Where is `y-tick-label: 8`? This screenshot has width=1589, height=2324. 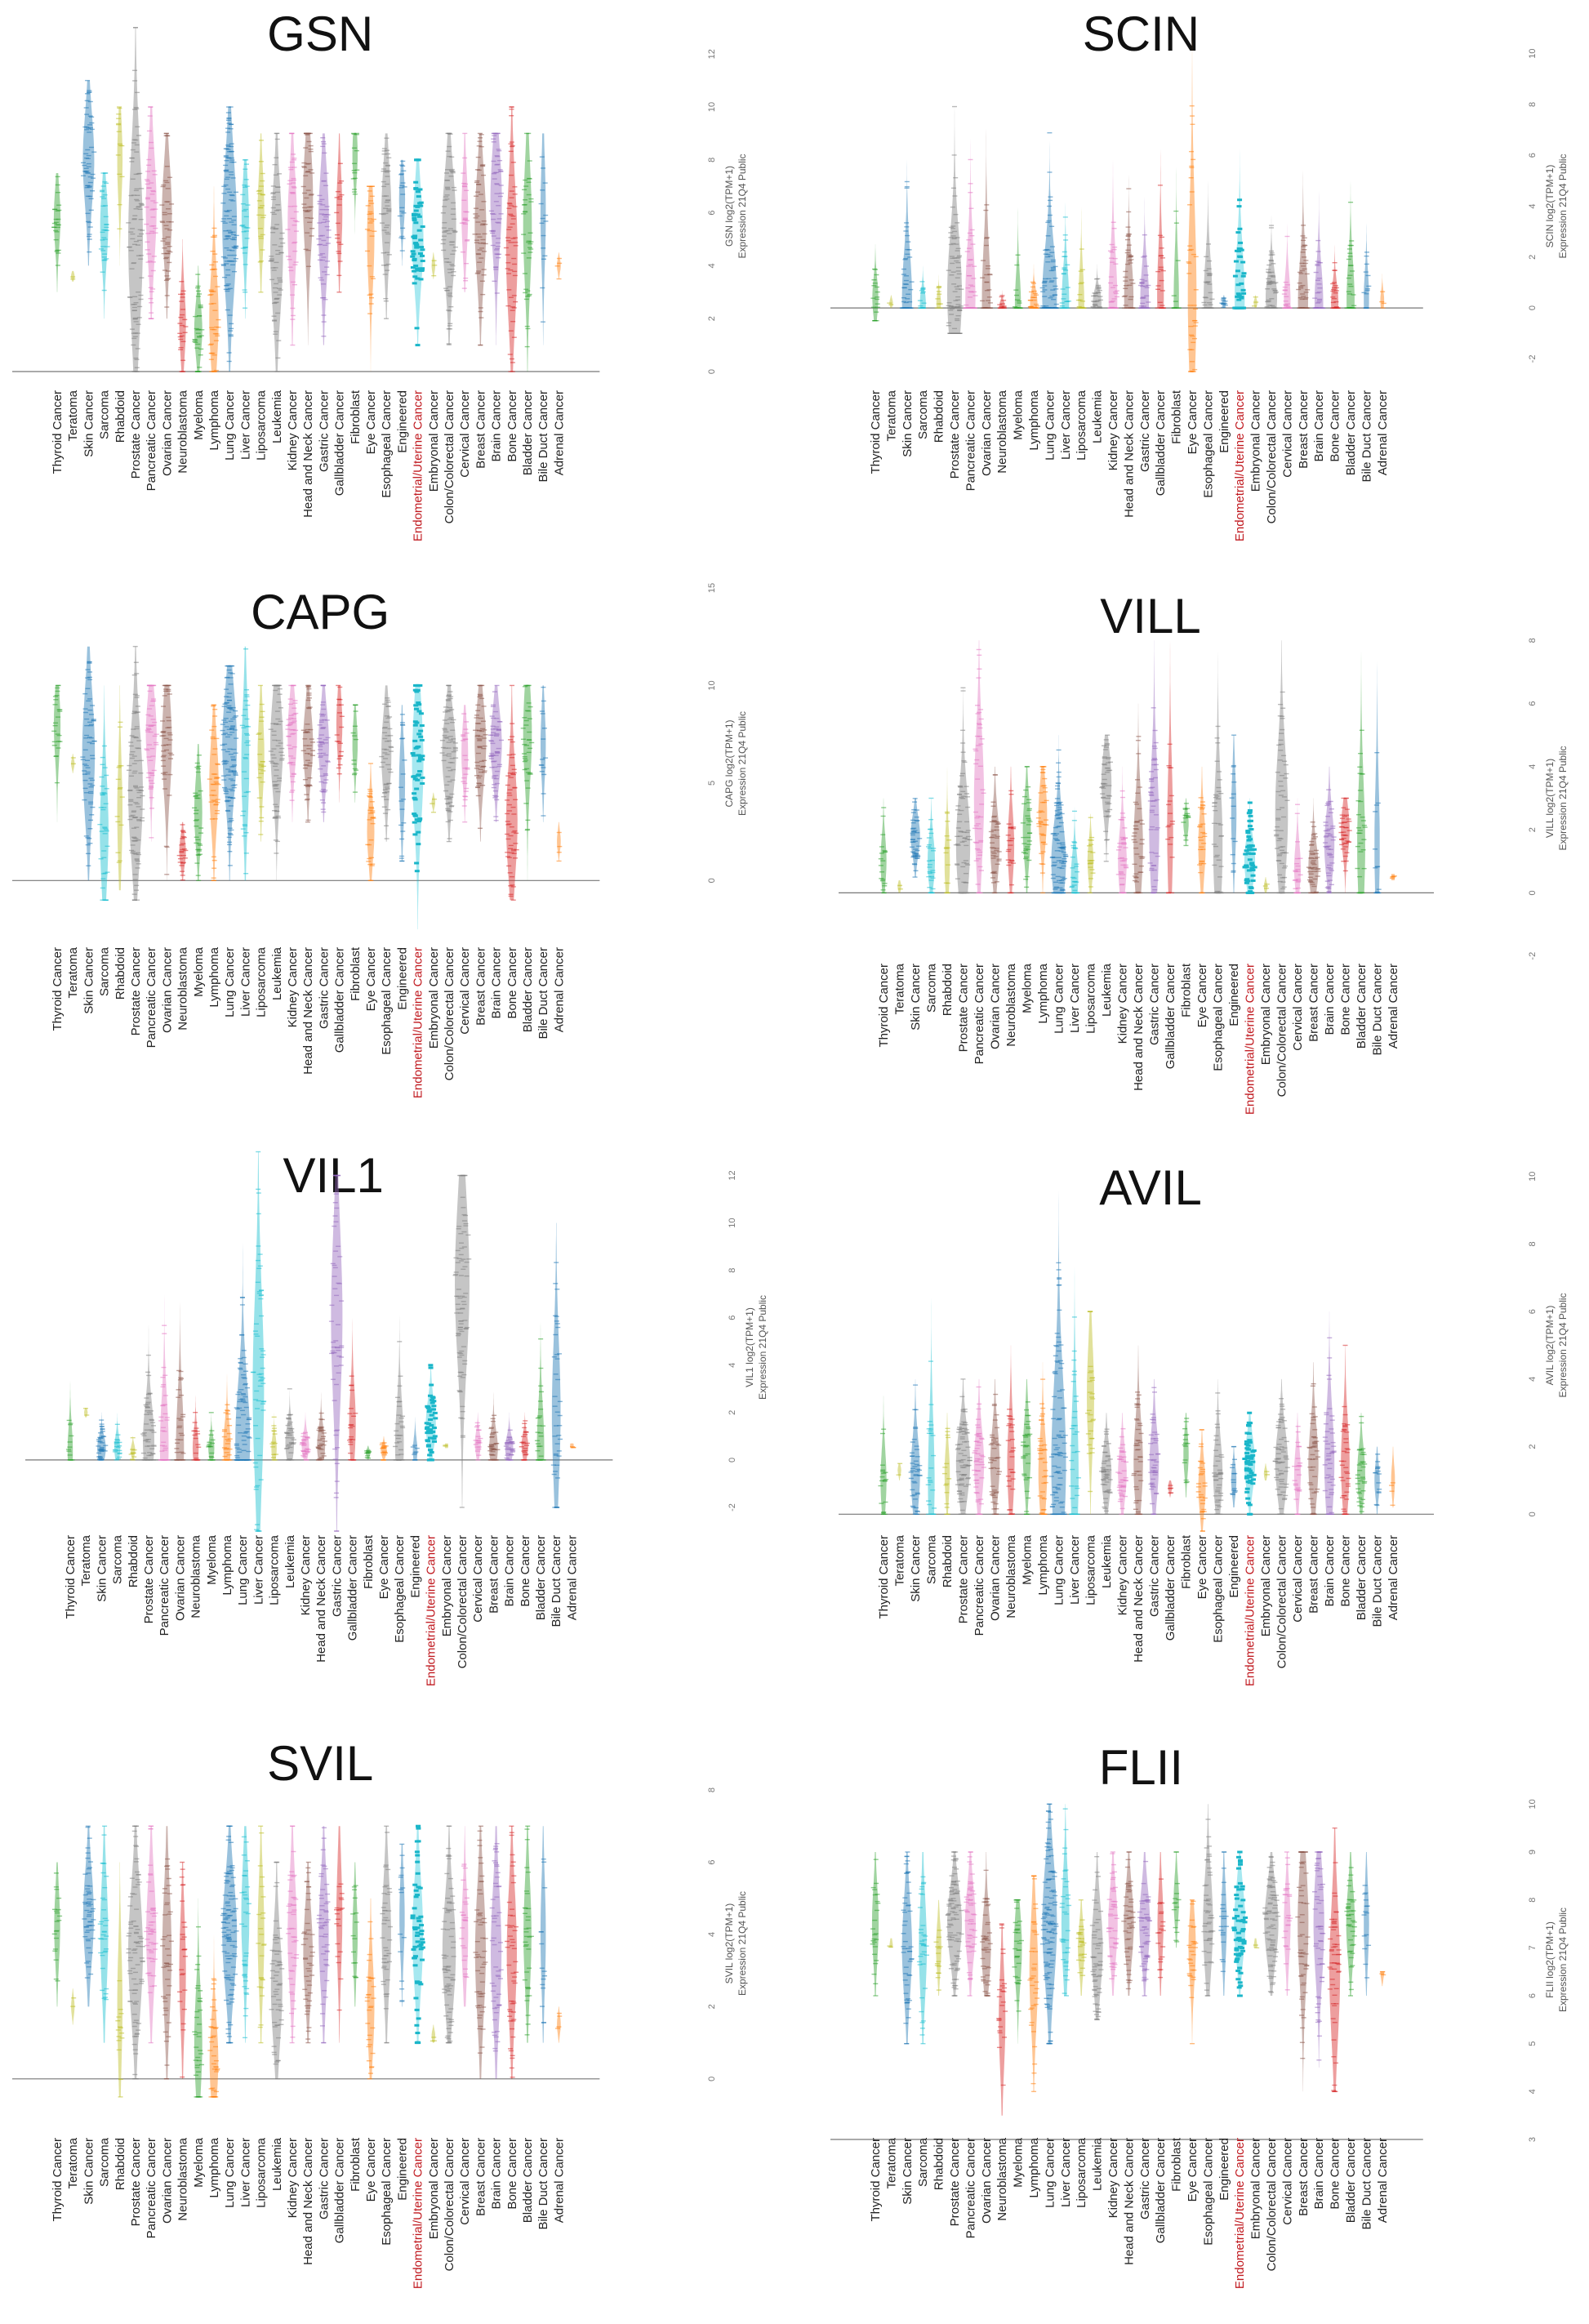 y-tick-label: 8 is located at coordinates (1533, 104).